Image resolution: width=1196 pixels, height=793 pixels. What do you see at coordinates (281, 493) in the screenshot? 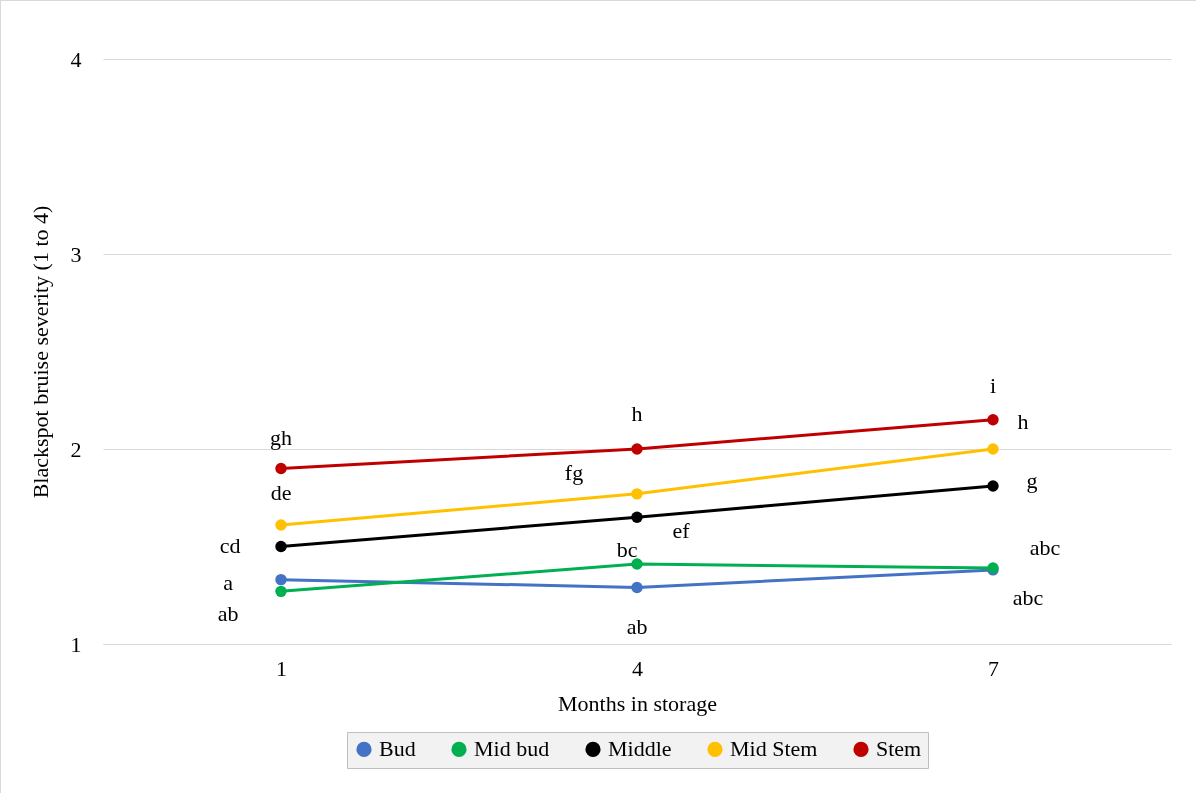
I see `annotation: de` at bounding box center [281, 493].